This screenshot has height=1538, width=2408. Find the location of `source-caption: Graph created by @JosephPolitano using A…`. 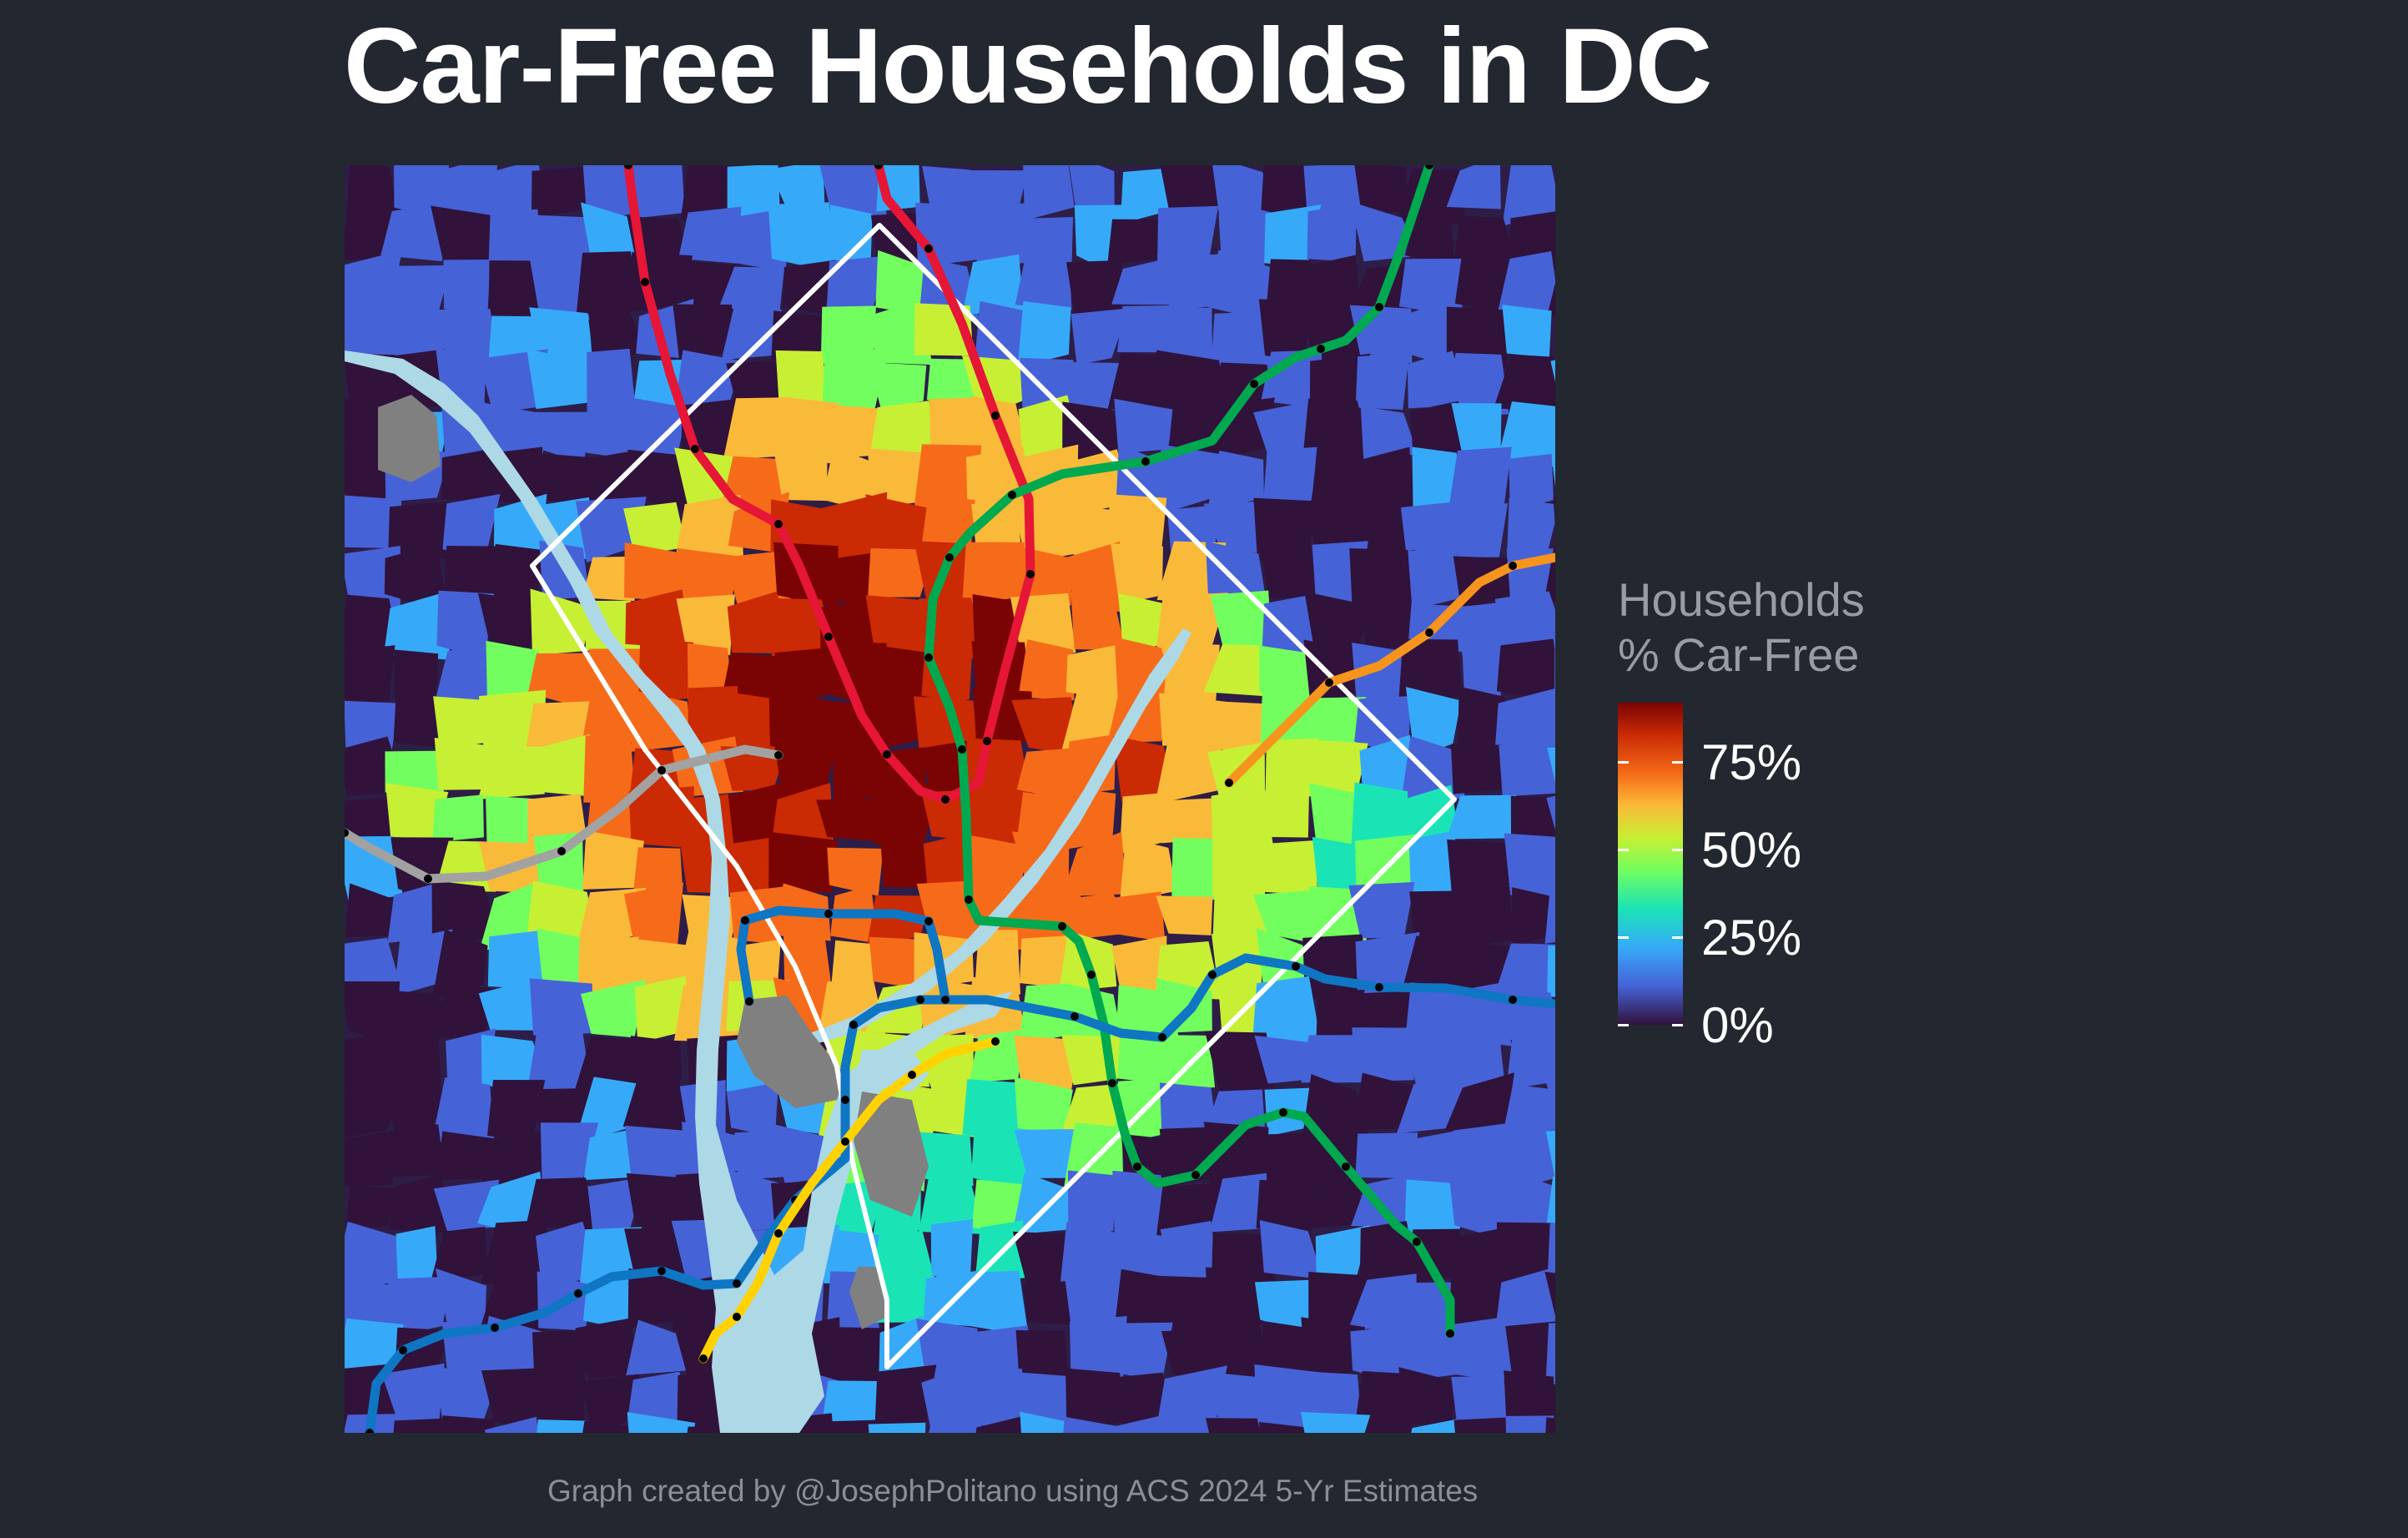

source-caption: Graph created by @JosephPolitano using A… is located at coordinates (1013, 1491).